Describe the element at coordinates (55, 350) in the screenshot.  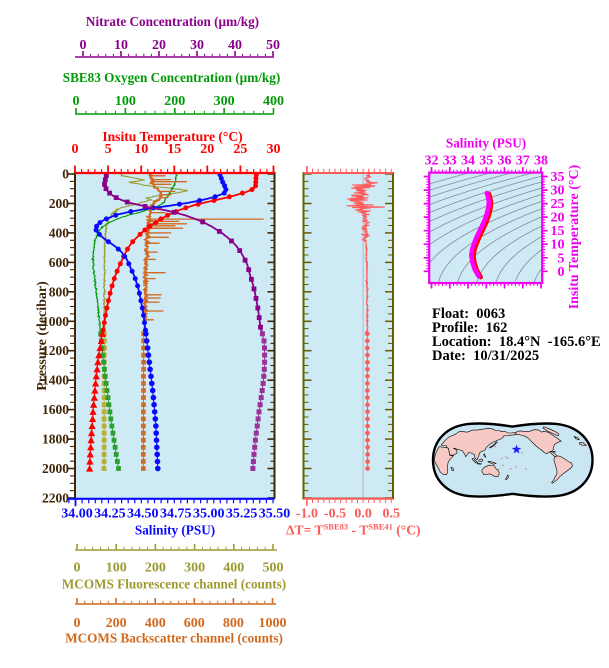
I see `svg-text: 1200` at that location.